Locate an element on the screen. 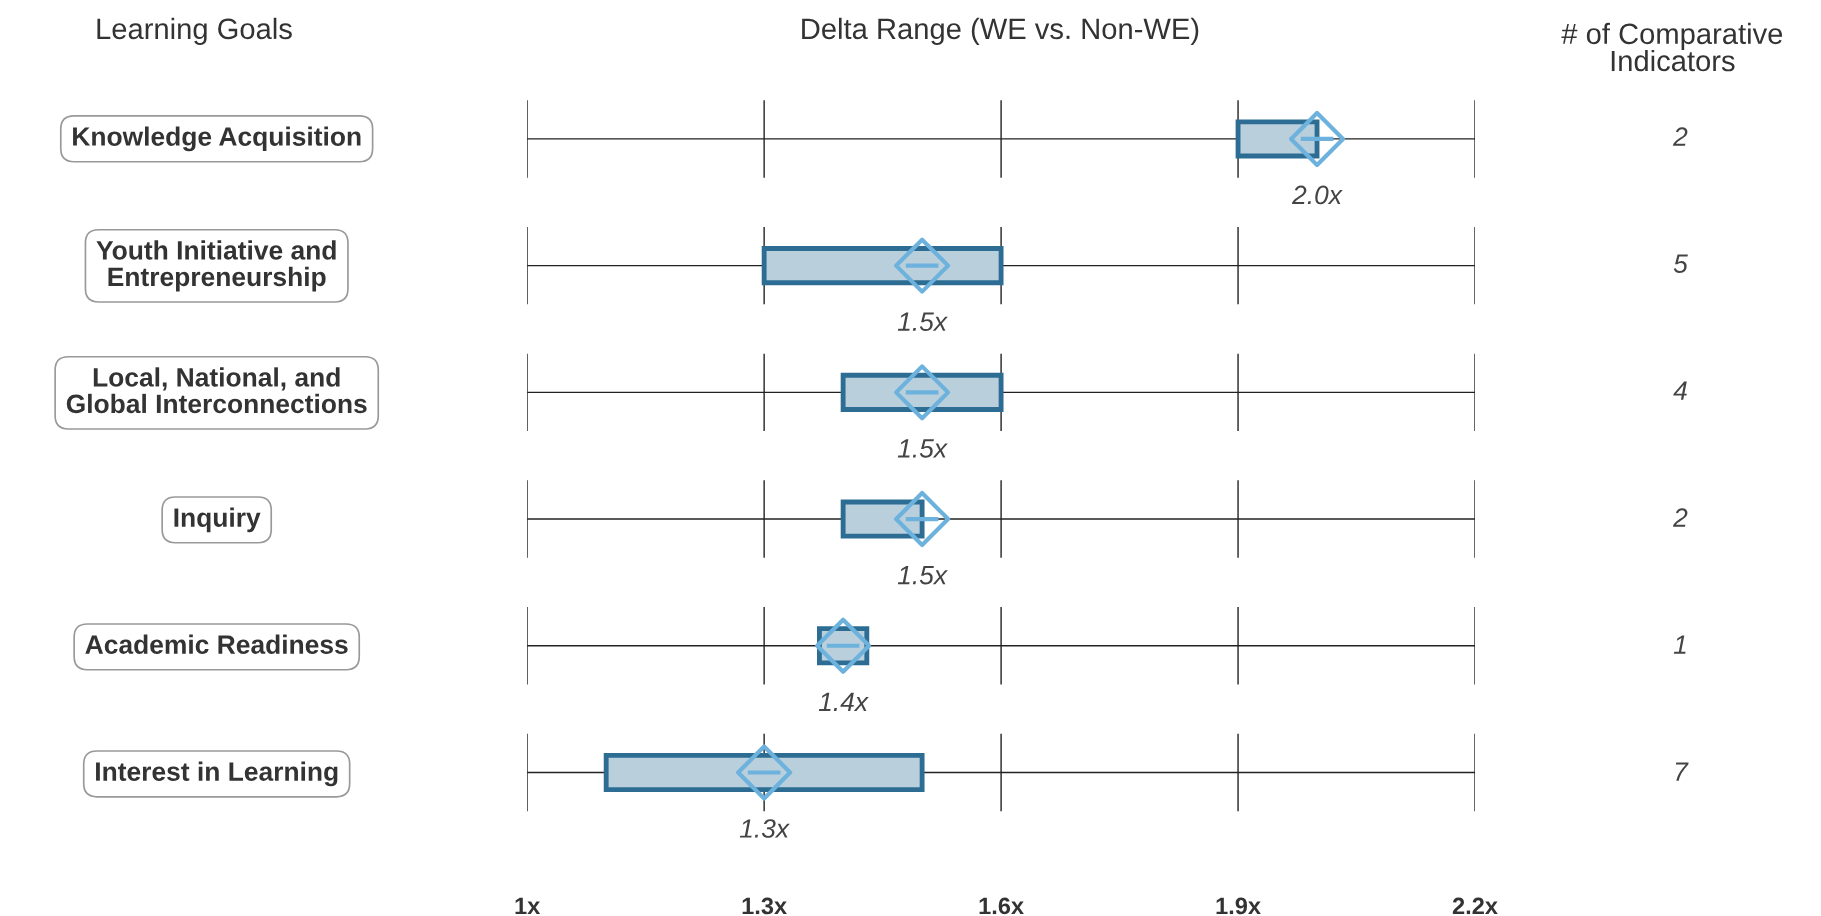 The width and height of the screenshot is (1821, 916). x-tick-label: 1.3x is located at coordinates (764, 906).